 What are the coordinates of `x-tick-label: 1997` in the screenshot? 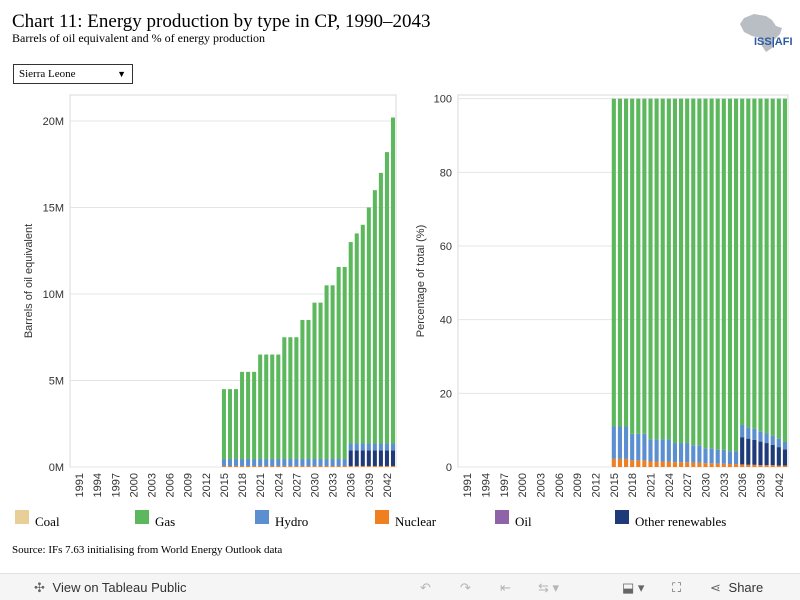 It's located at (505, 485).